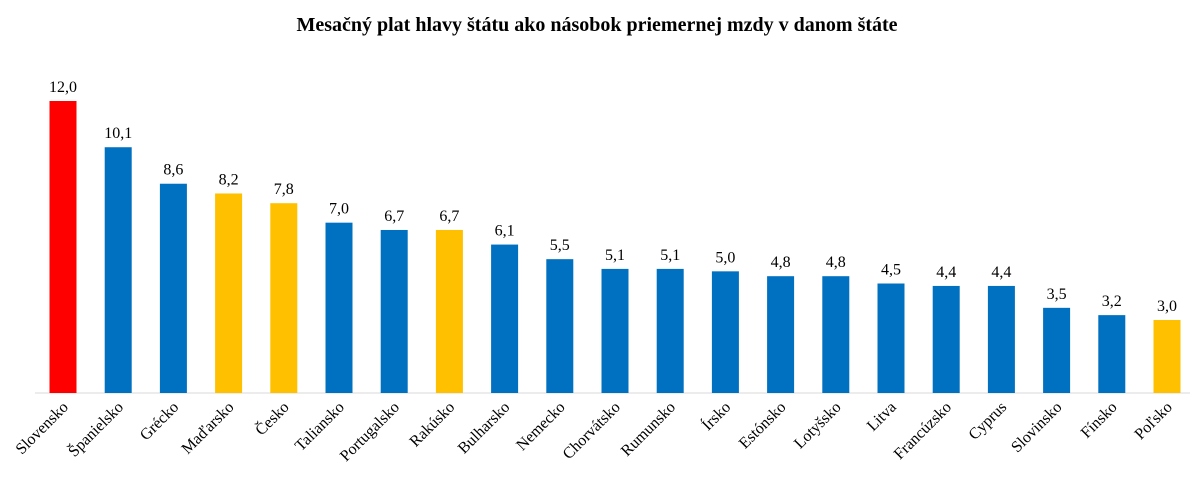  What do you see at coordinates (716, 415) in the screenshot?
I see `x-tick-label: Írsko` at bounding box center [716, 415].